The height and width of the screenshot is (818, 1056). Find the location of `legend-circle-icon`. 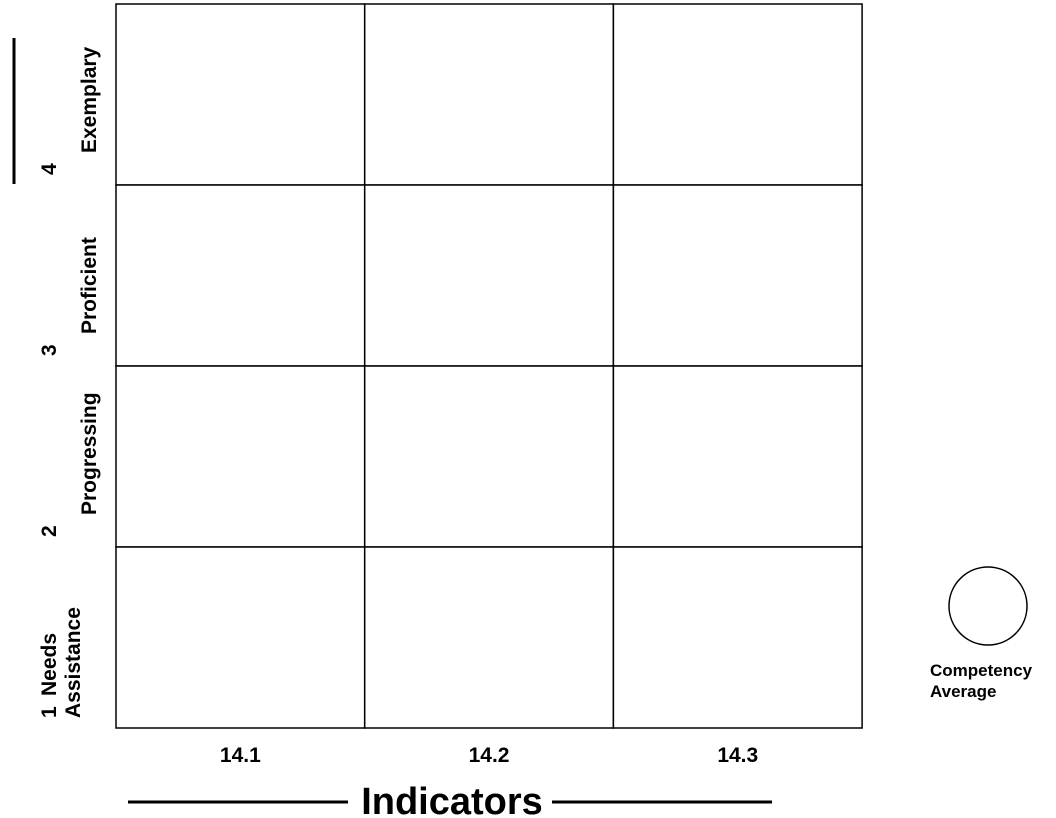

legend-circle-icon is located at coordinates (988, 606).